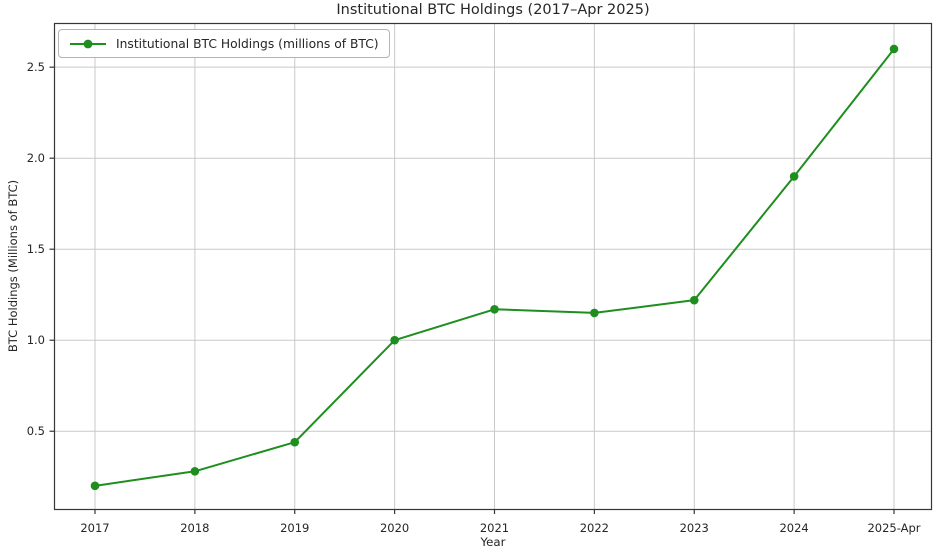  Describe the element at coordinates (36, 249) in the screenshot. I see `y-tick-label: 1.5` at that location.